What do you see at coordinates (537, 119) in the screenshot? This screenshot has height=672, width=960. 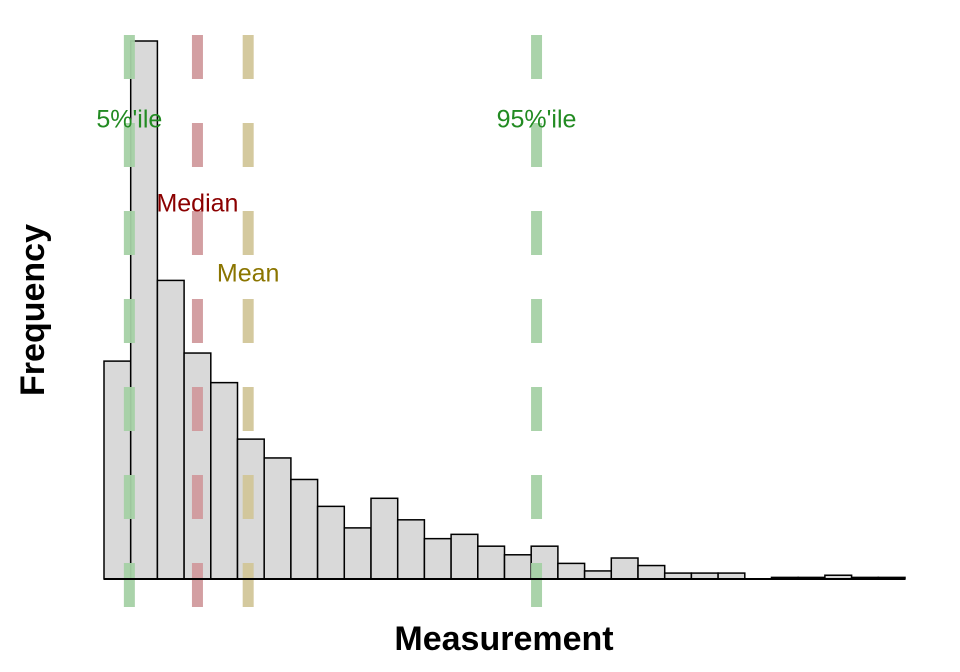 I see `reference-label-p95: 95%'ile` at bounding box center [537, 119].